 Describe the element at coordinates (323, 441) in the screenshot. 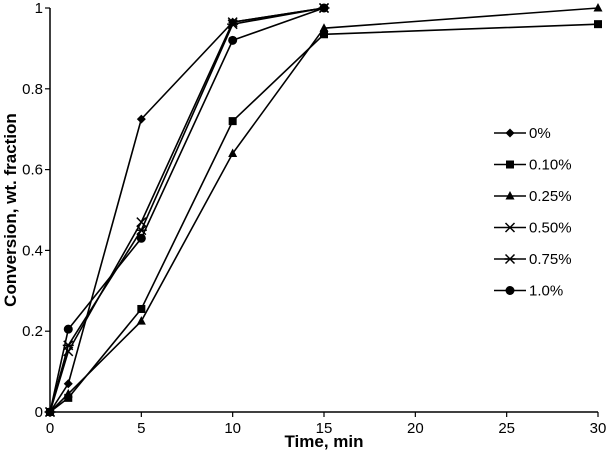

I see `x-axis-title: Time, min` at that location.